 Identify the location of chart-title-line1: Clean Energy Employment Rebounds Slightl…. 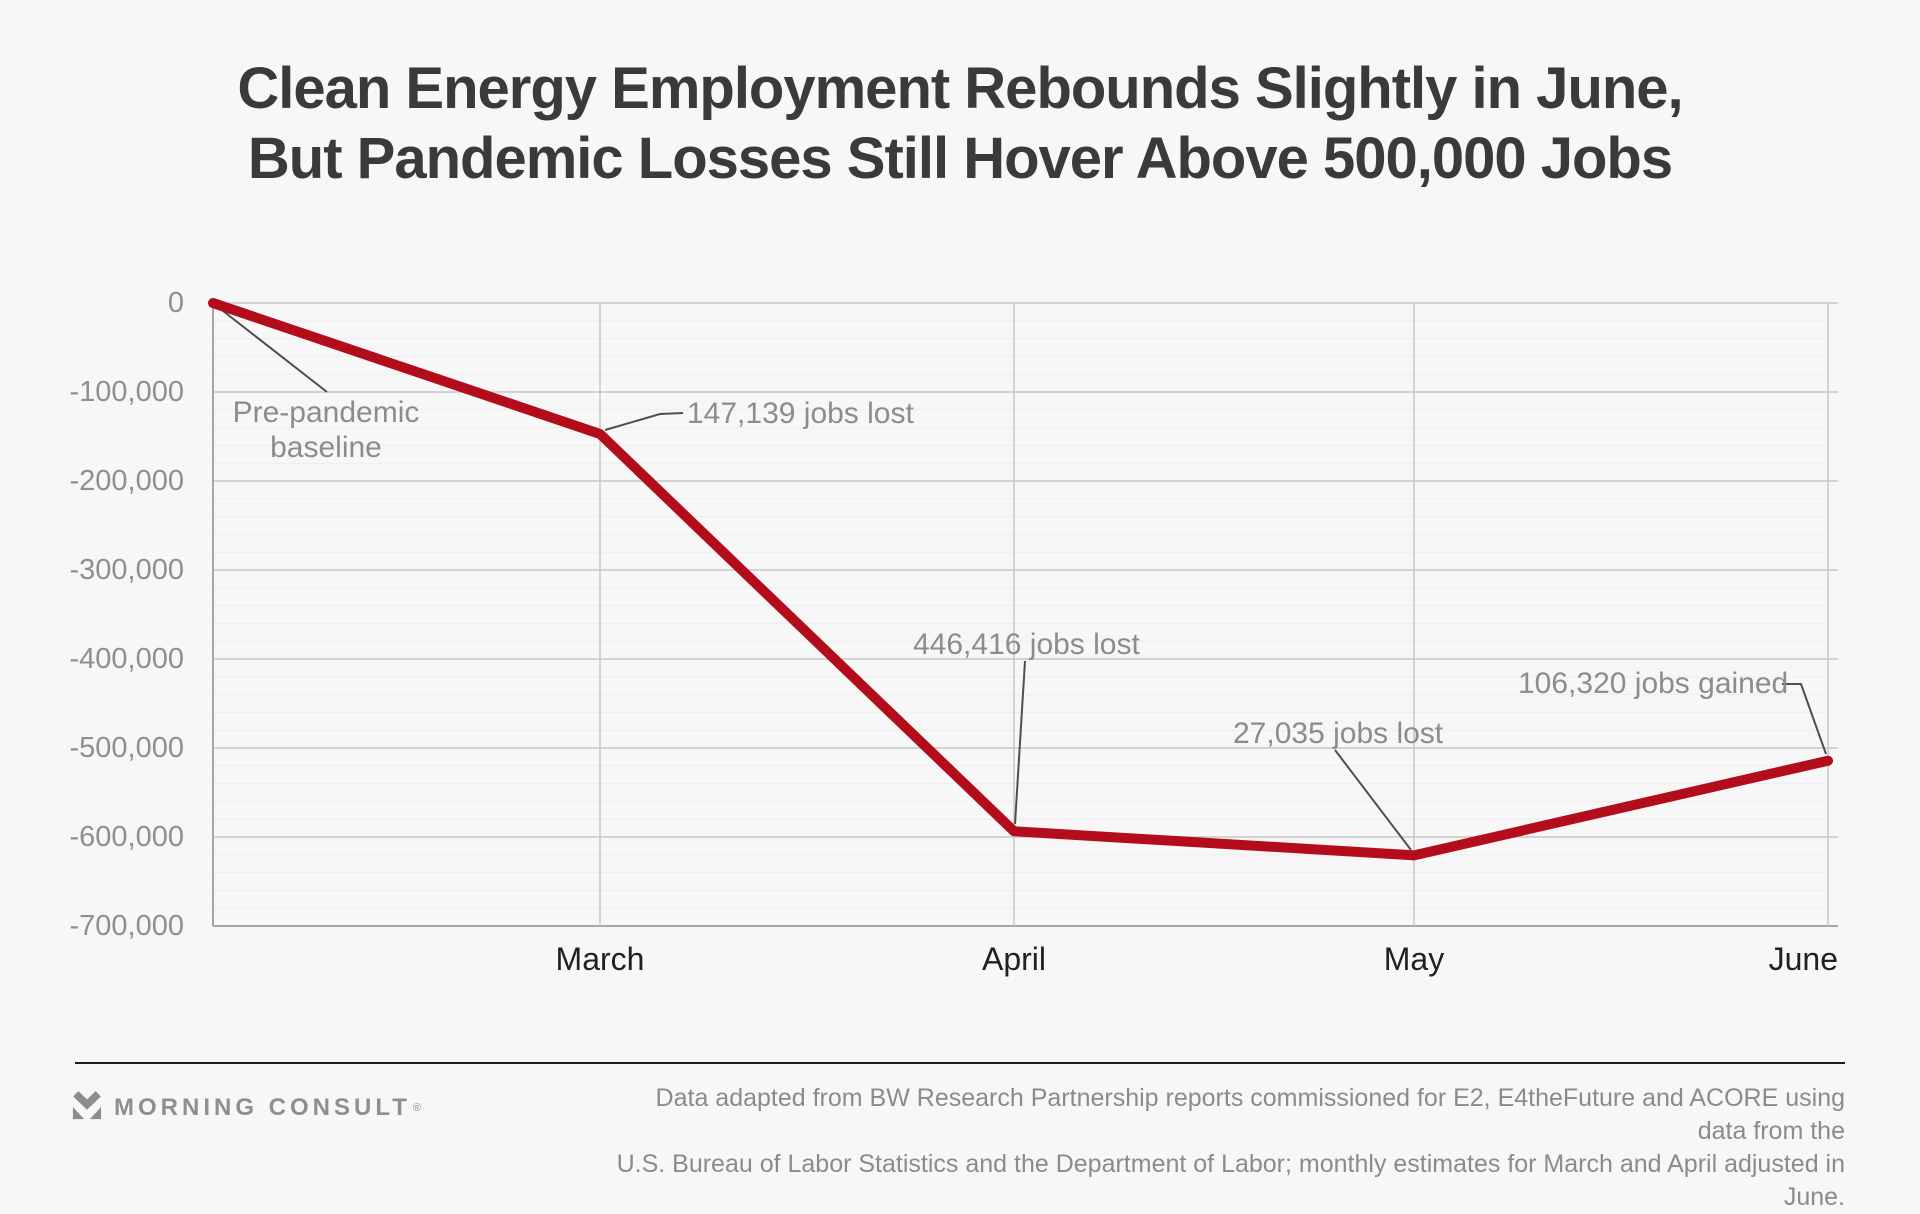
(960, 88).